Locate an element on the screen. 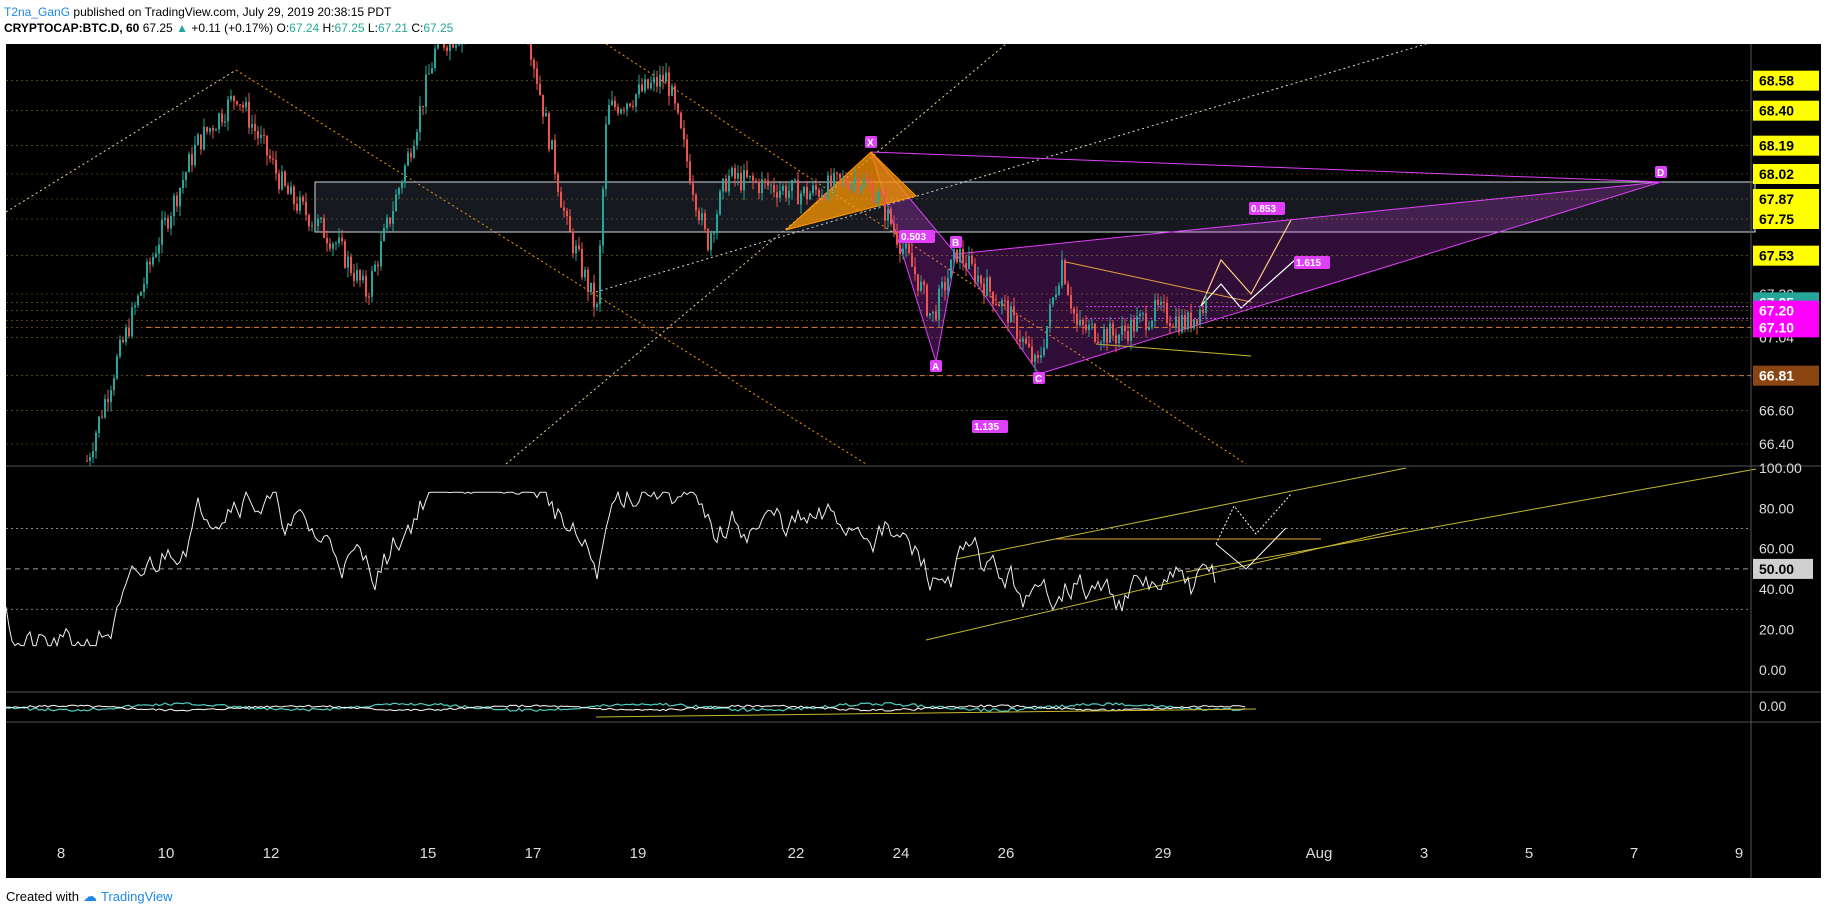  x-tick-label: 26 is located at coordinates (1006, 853).